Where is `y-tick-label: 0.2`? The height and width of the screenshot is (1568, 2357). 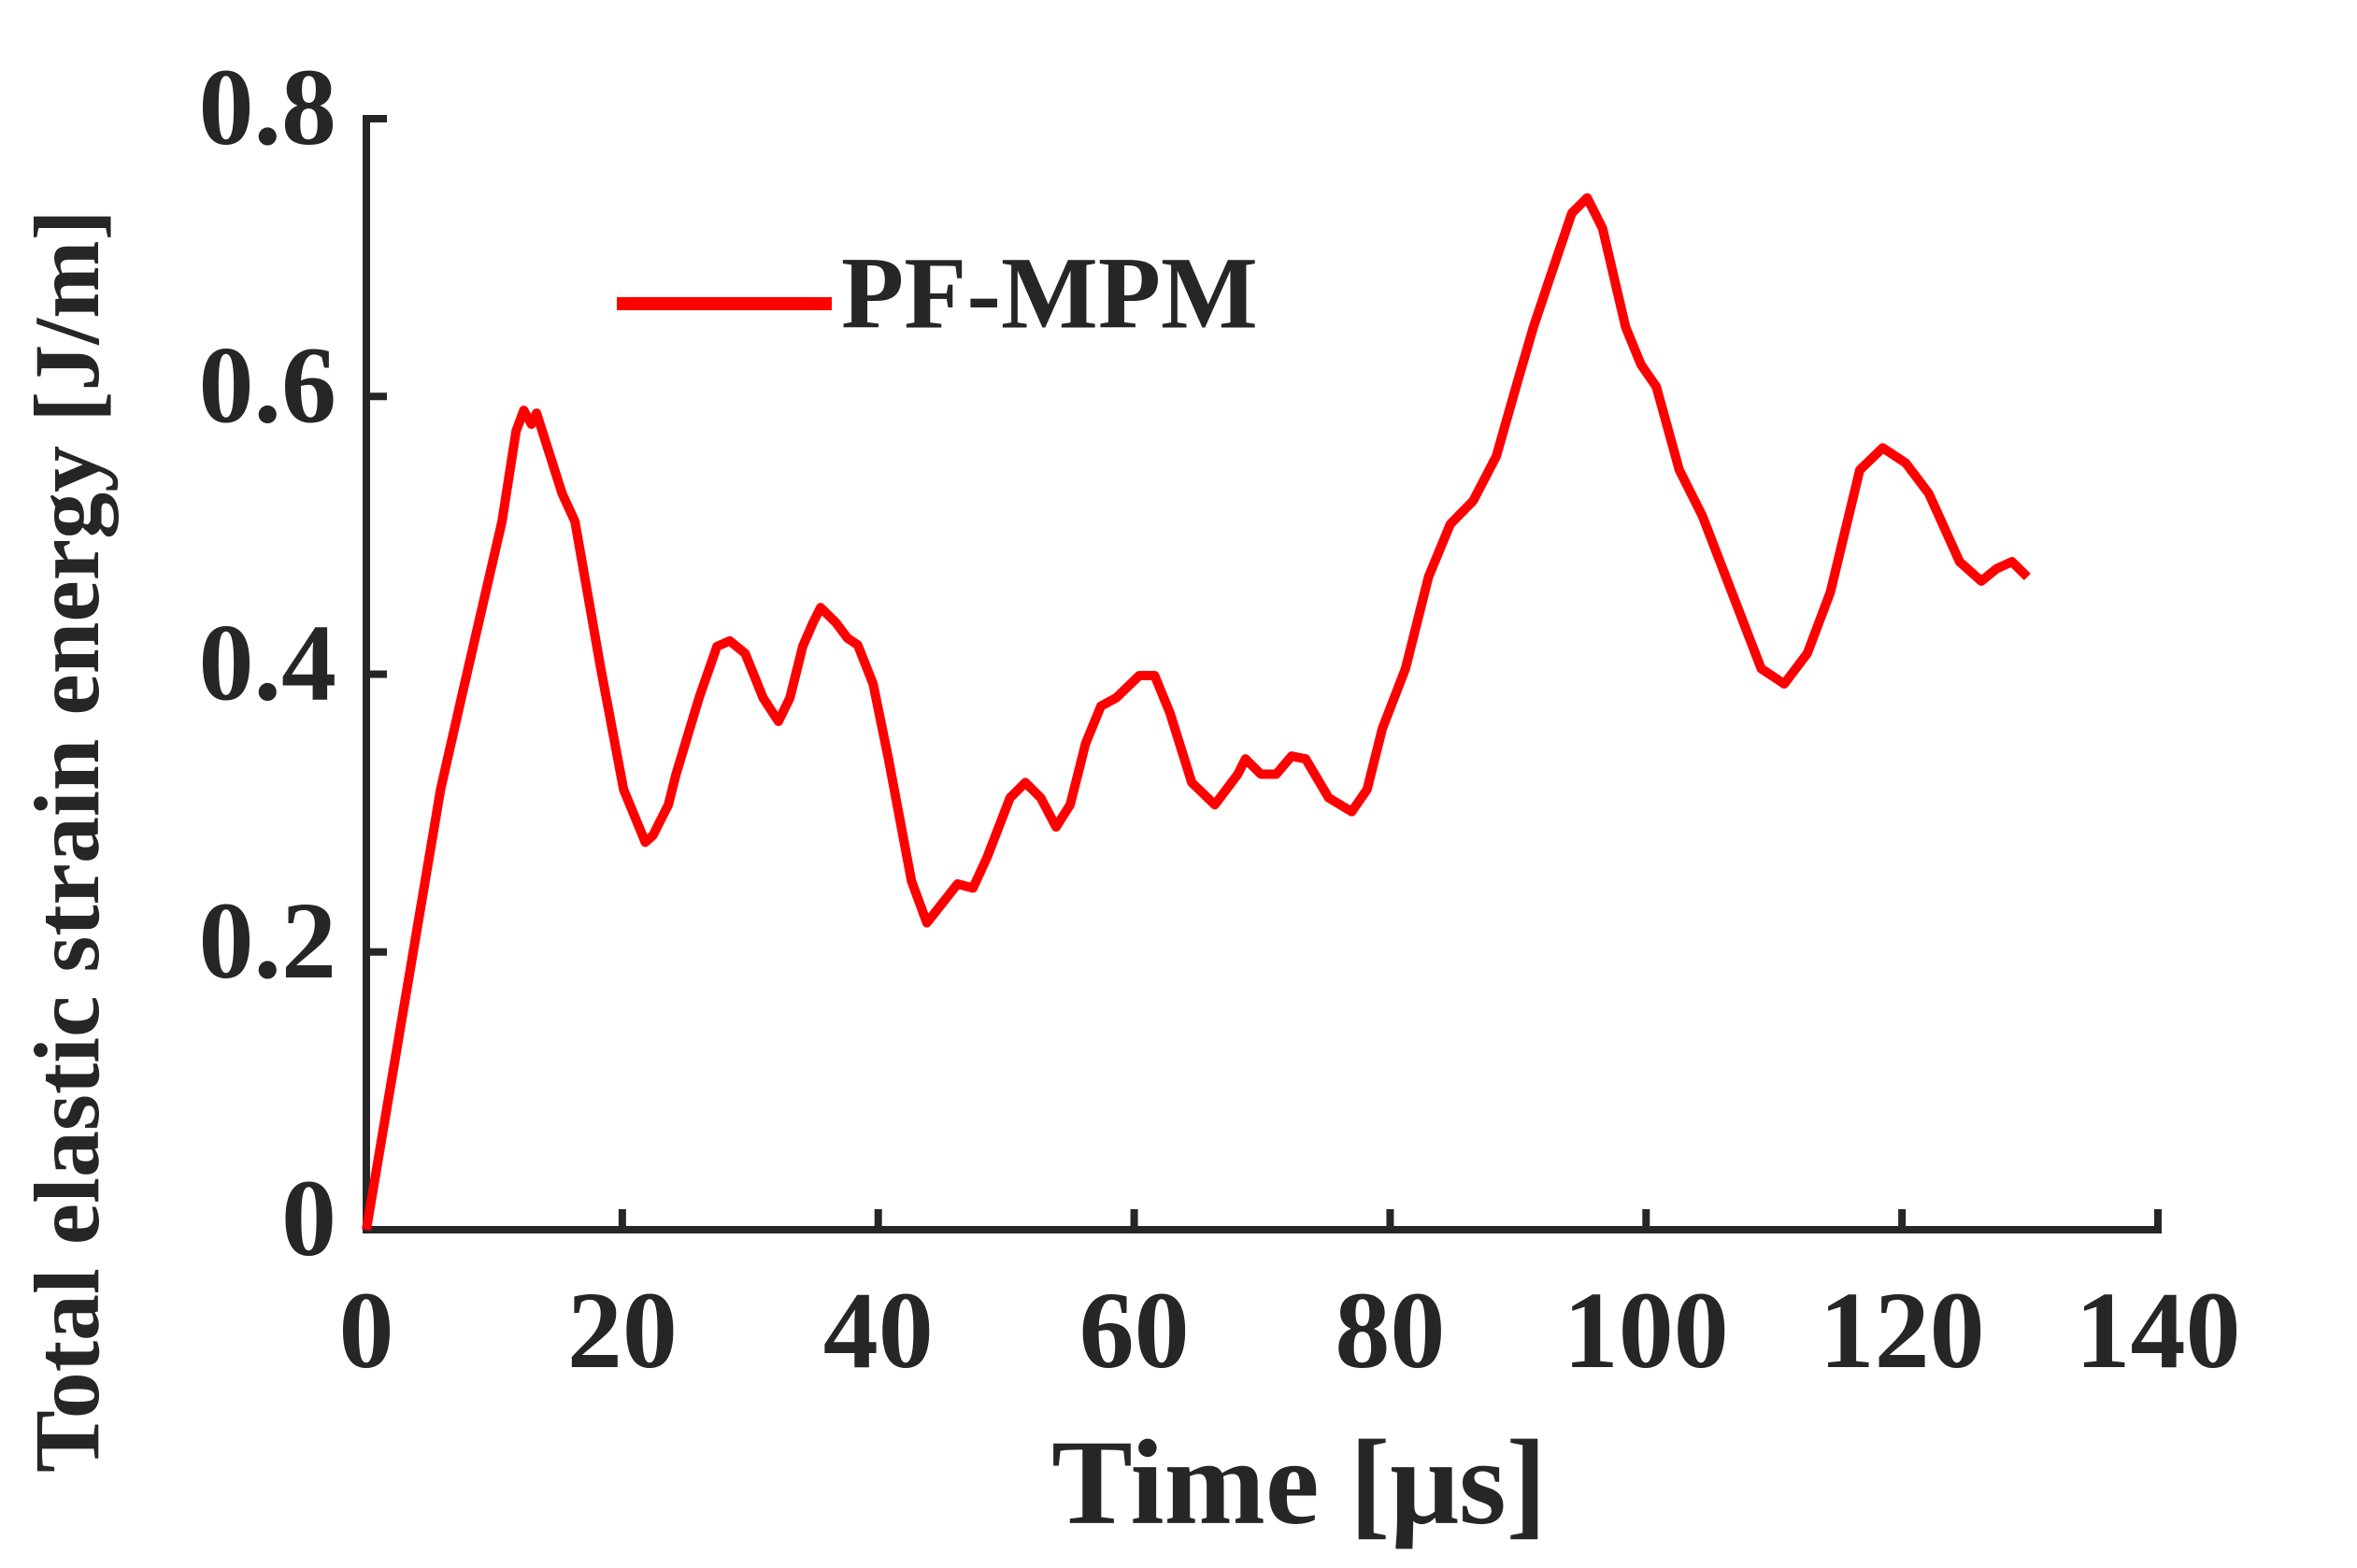
y-tick-label: 0.2 is located at coordinates (268, 940).